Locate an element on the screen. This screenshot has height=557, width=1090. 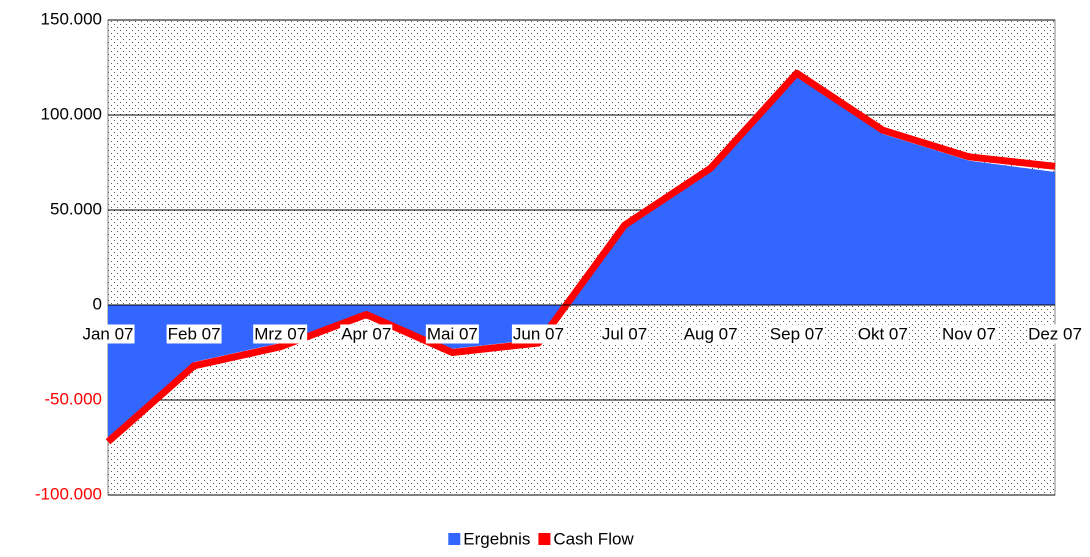
x-tick-label: Jul 07 is located at coordinates (624, 333).